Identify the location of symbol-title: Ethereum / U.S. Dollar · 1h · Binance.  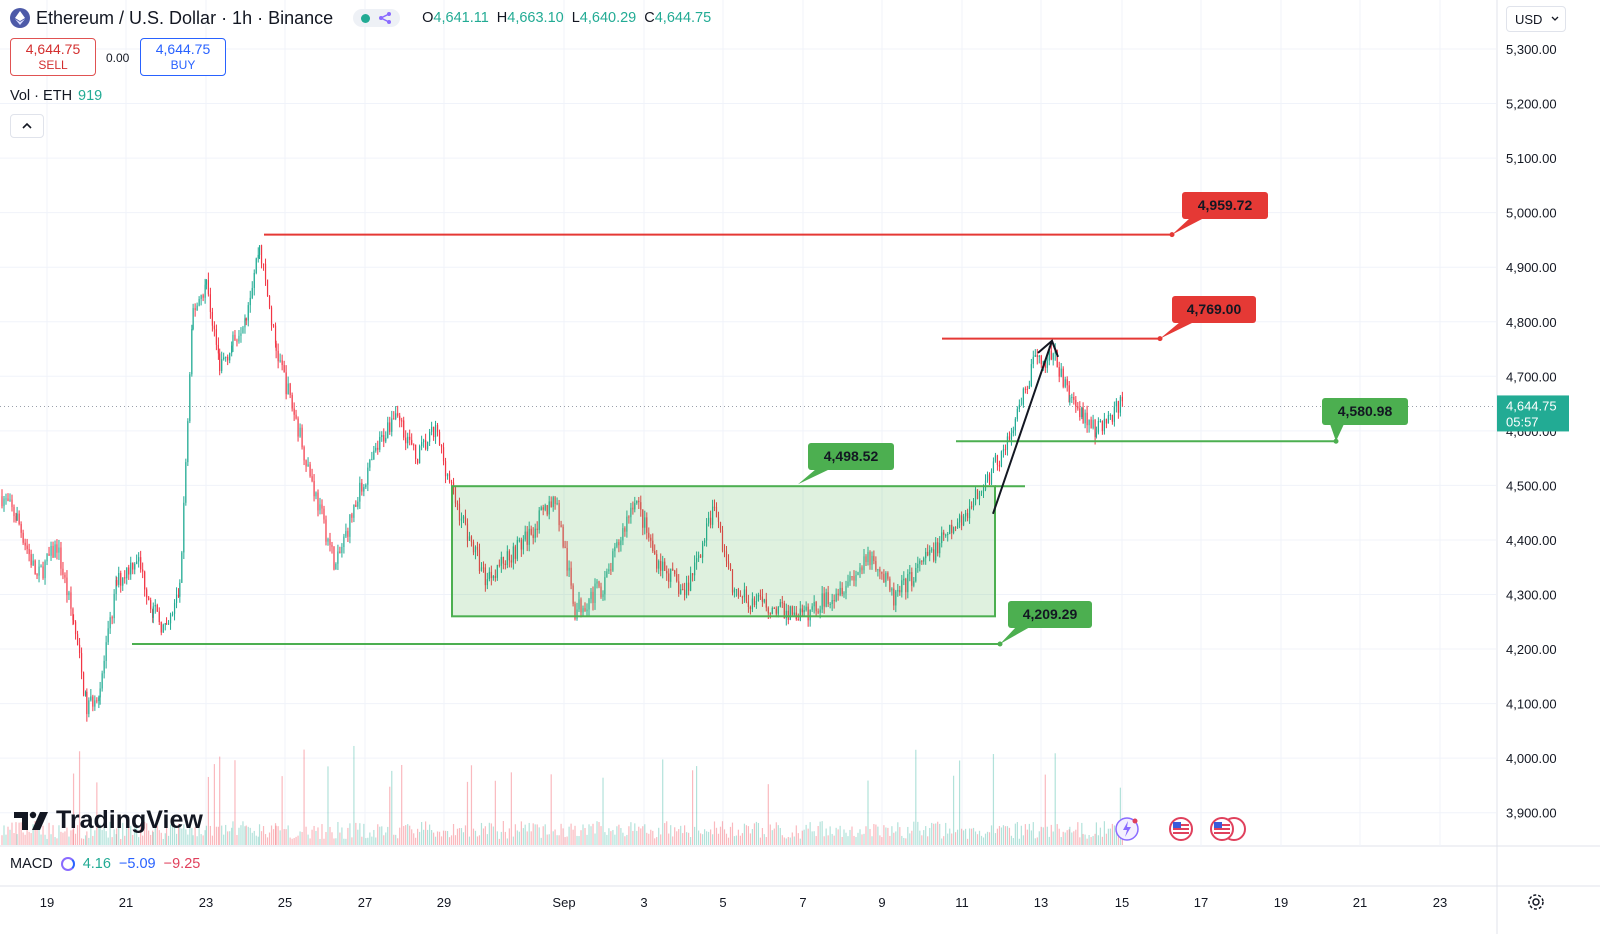
(185, 17).